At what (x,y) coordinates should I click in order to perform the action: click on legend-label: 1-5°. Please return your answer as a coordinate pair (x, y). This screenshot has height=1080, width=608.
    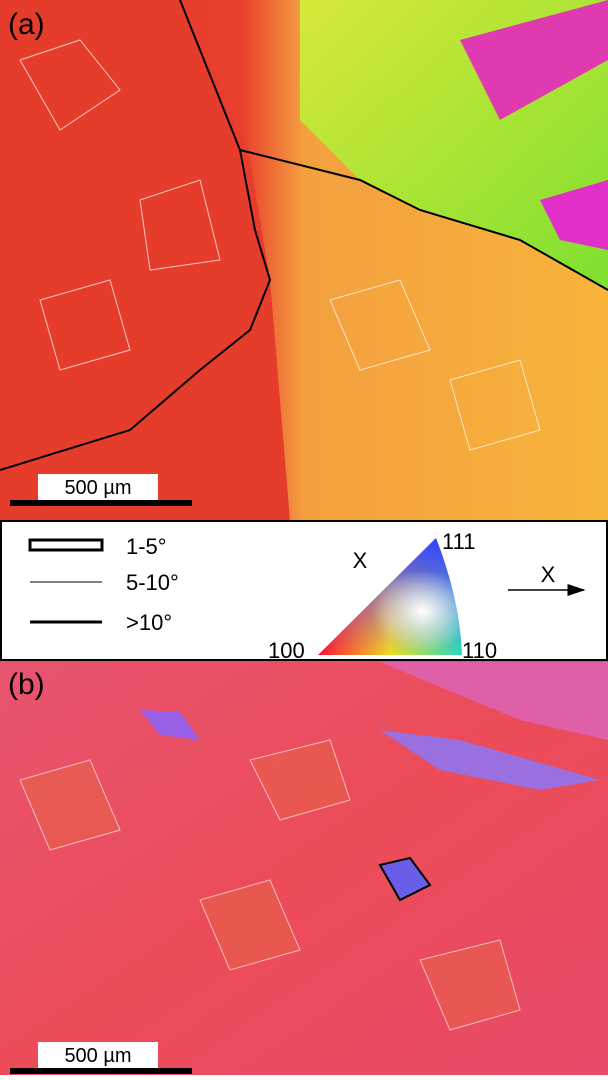
    Looking at the image, I should click on (146, 546).